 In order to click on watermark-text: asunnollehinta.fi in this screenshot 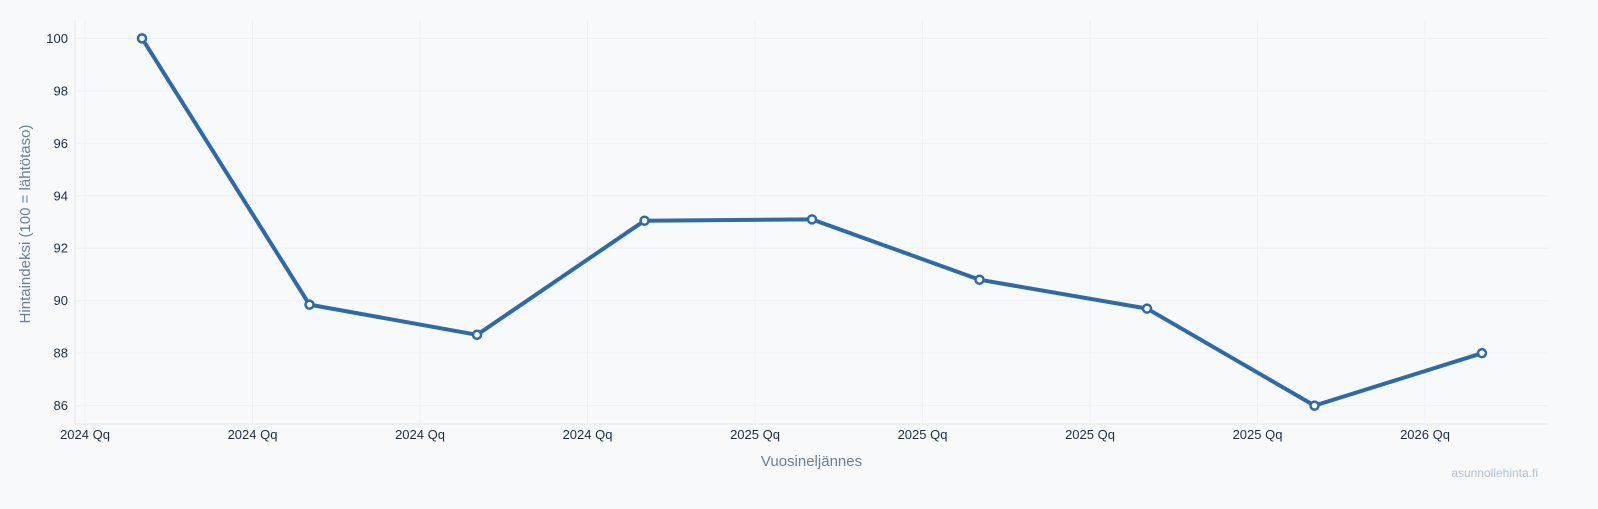, I will do `click(1494, 473)`.